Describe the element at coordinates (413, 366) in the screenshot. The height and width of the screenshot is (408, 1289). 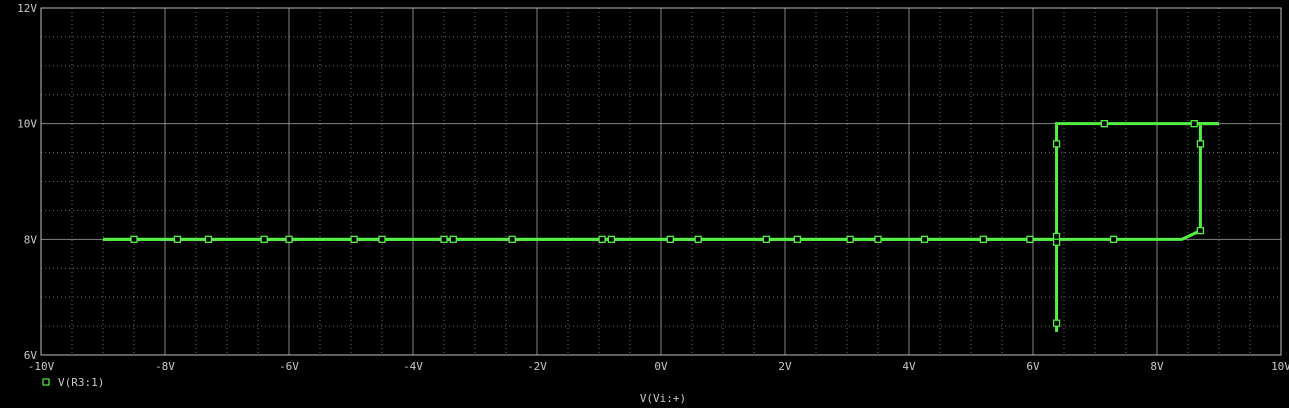
I see `x-tick-label: -4V` at that location.